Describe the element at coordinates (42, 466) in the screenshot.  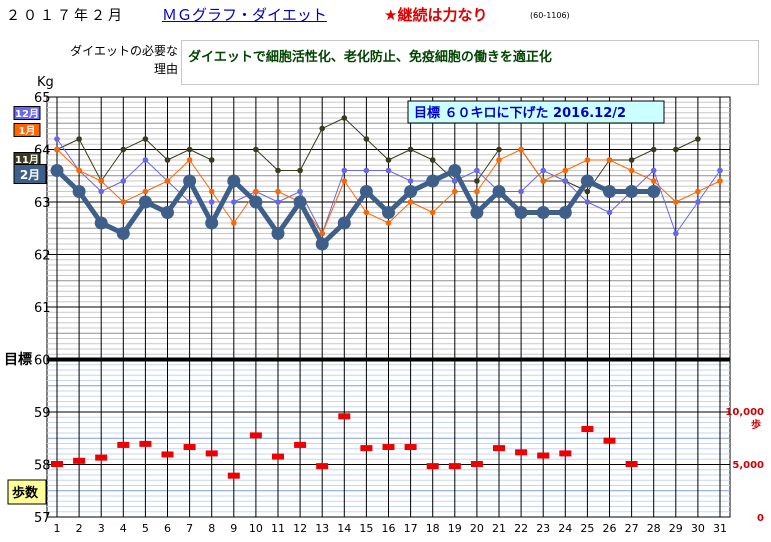
I see `y-tick-label: 58` at that location.